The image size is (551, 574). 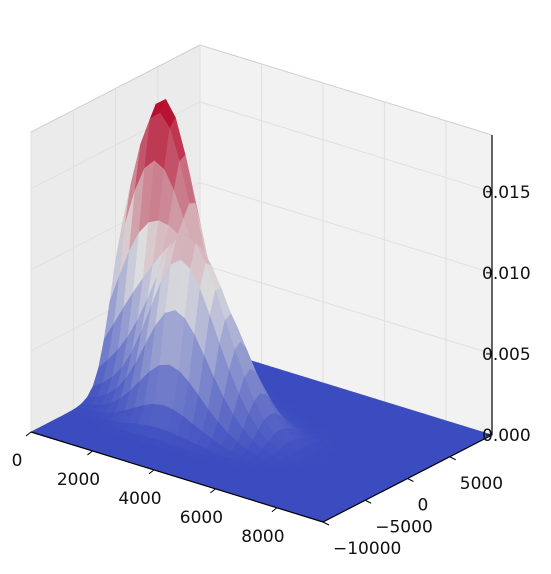 I want to click on y-tick-label: −10000, so click(x=367, y=549).